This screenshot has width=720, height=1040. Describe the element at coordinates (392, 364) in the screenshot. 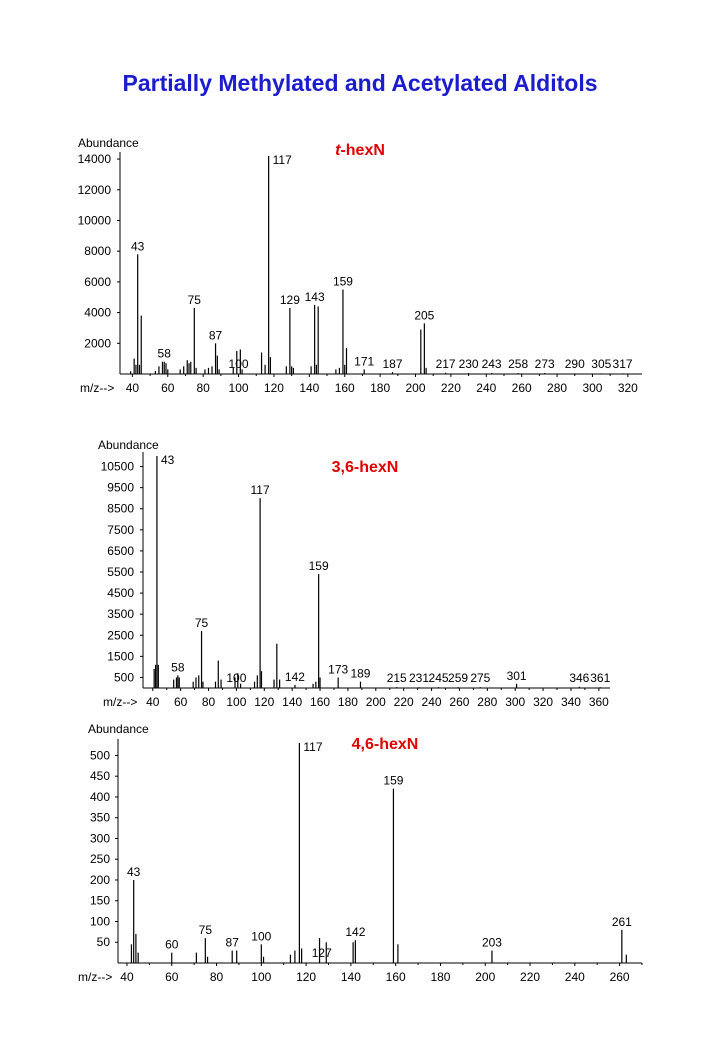

I see `peak-label: 187` at that location.